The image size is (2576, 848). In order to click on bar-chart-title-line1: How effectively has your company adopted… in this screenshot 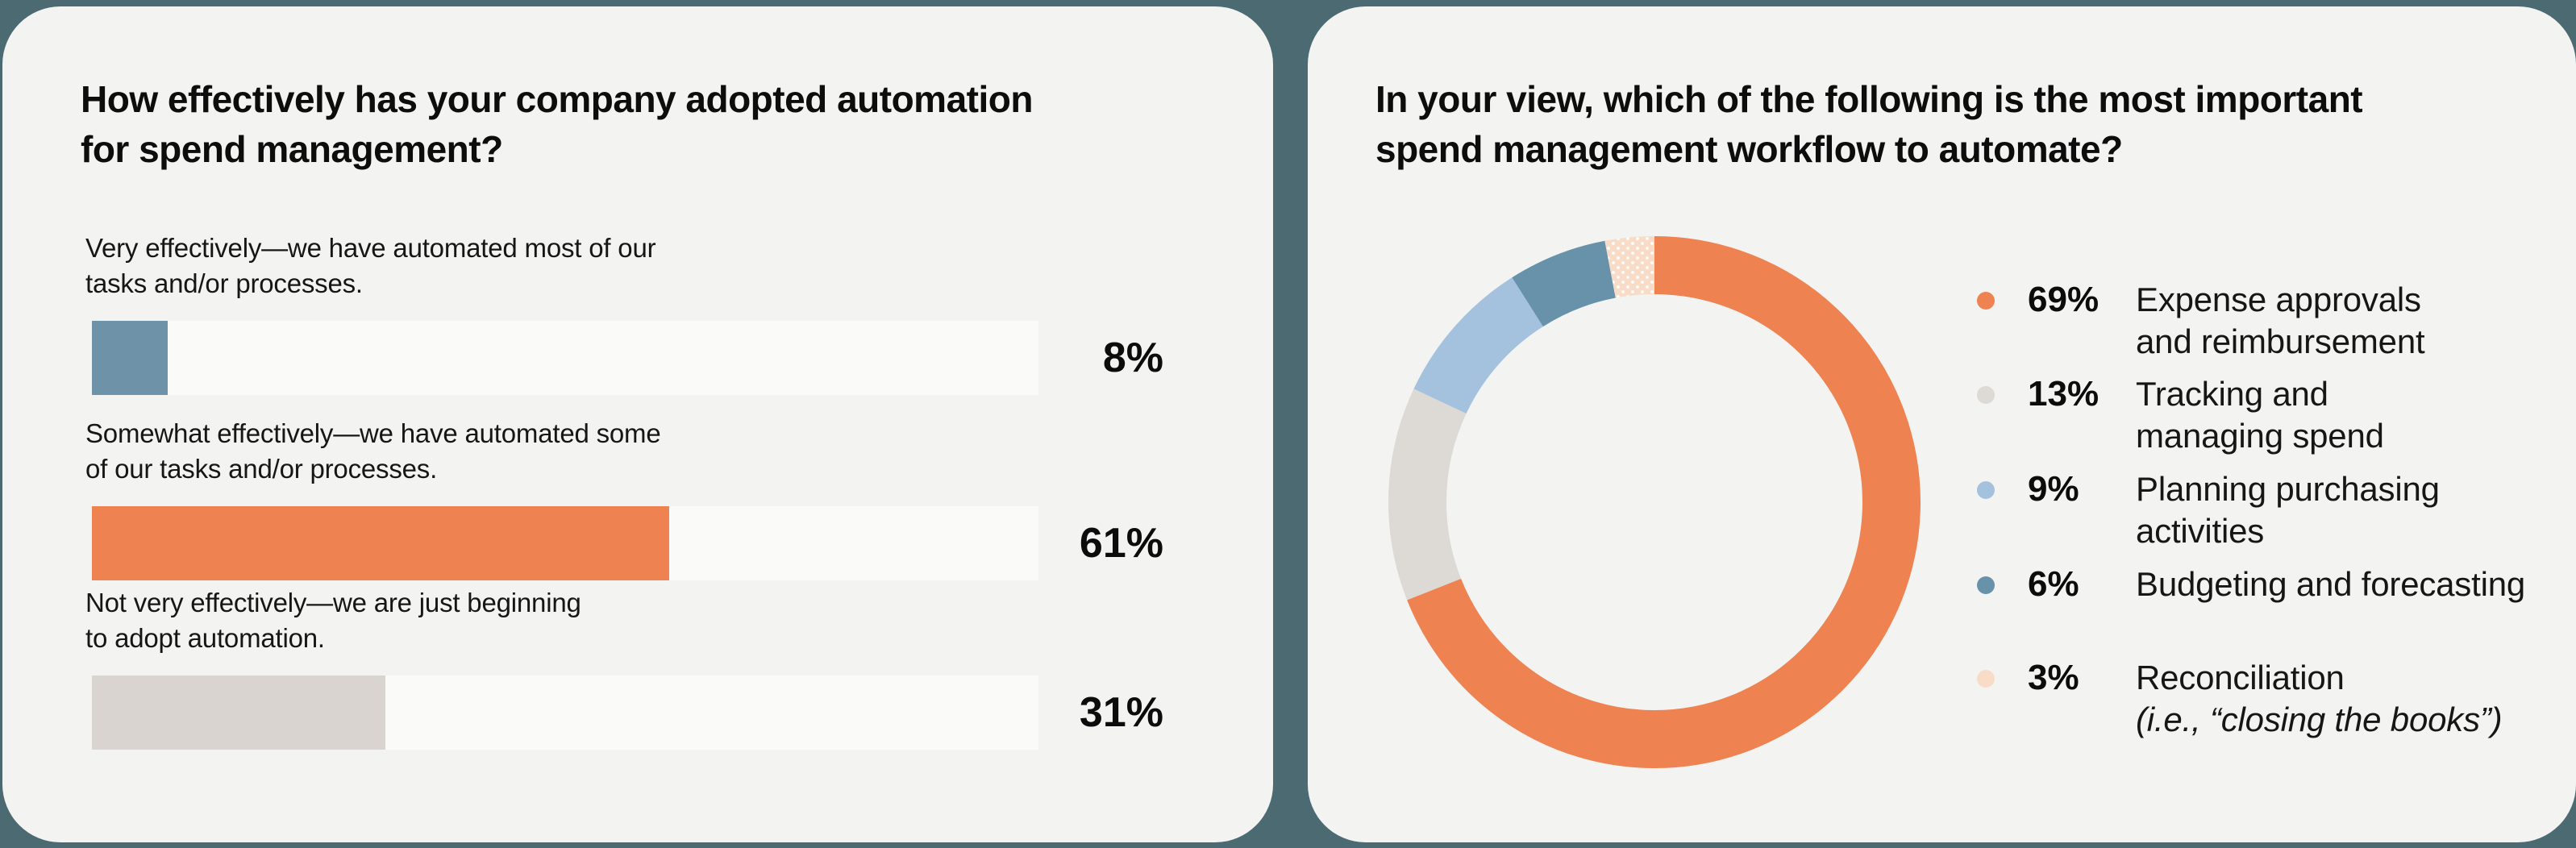, I will do `click(557, 99)`.